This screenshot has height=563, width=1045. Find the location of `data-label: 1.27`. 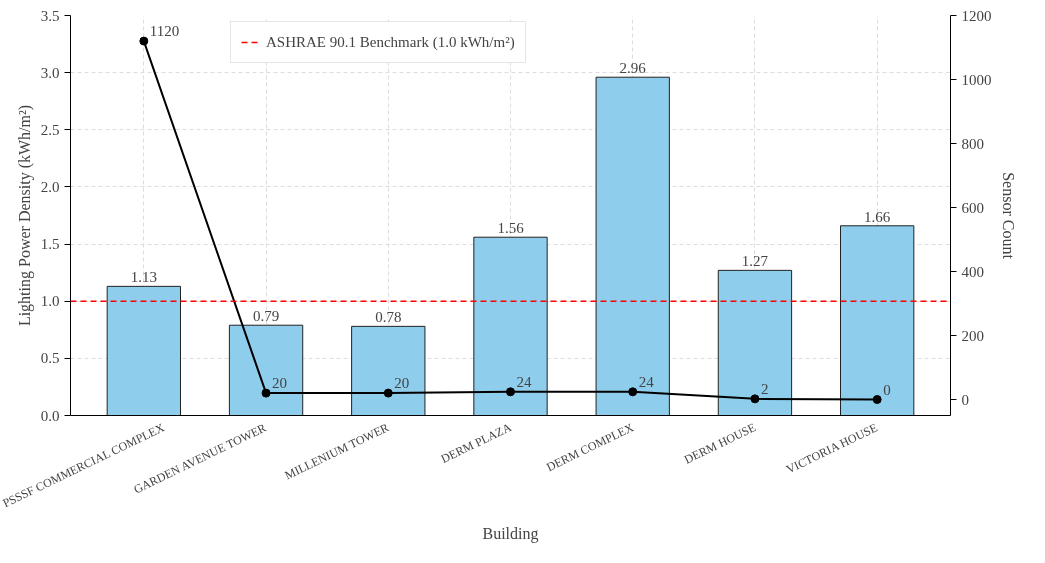

data-label: 1.27 is located at coordinates (755, 261).